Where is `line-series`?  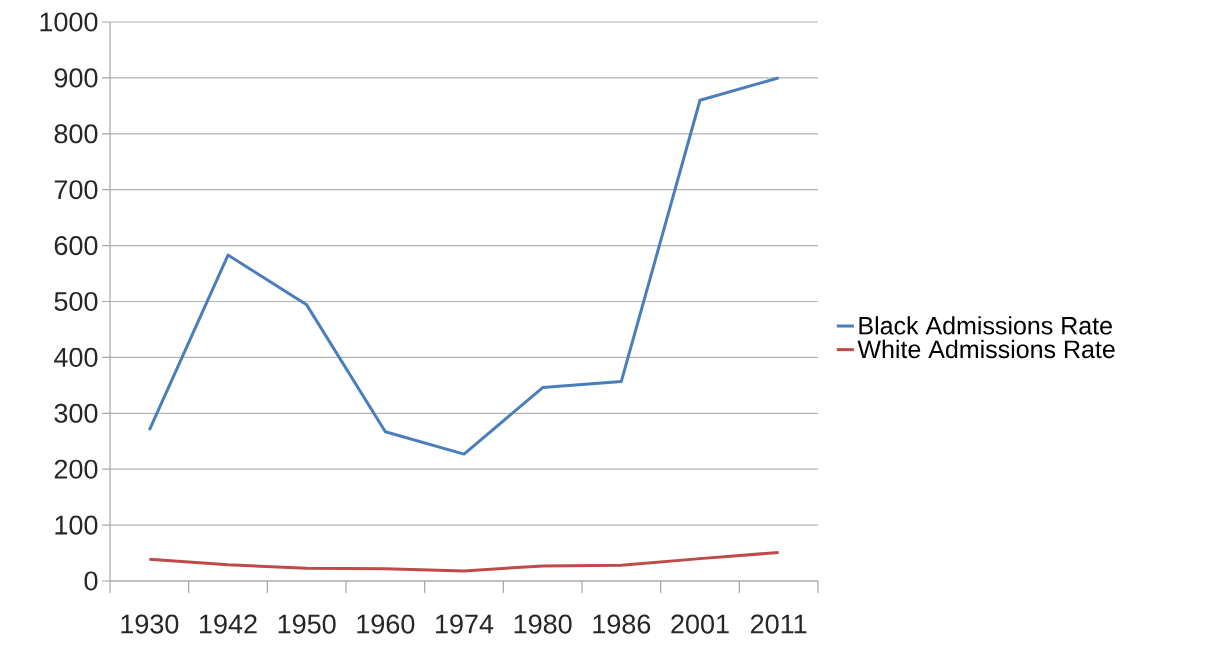 line-series is located at coordinates (464, 561).